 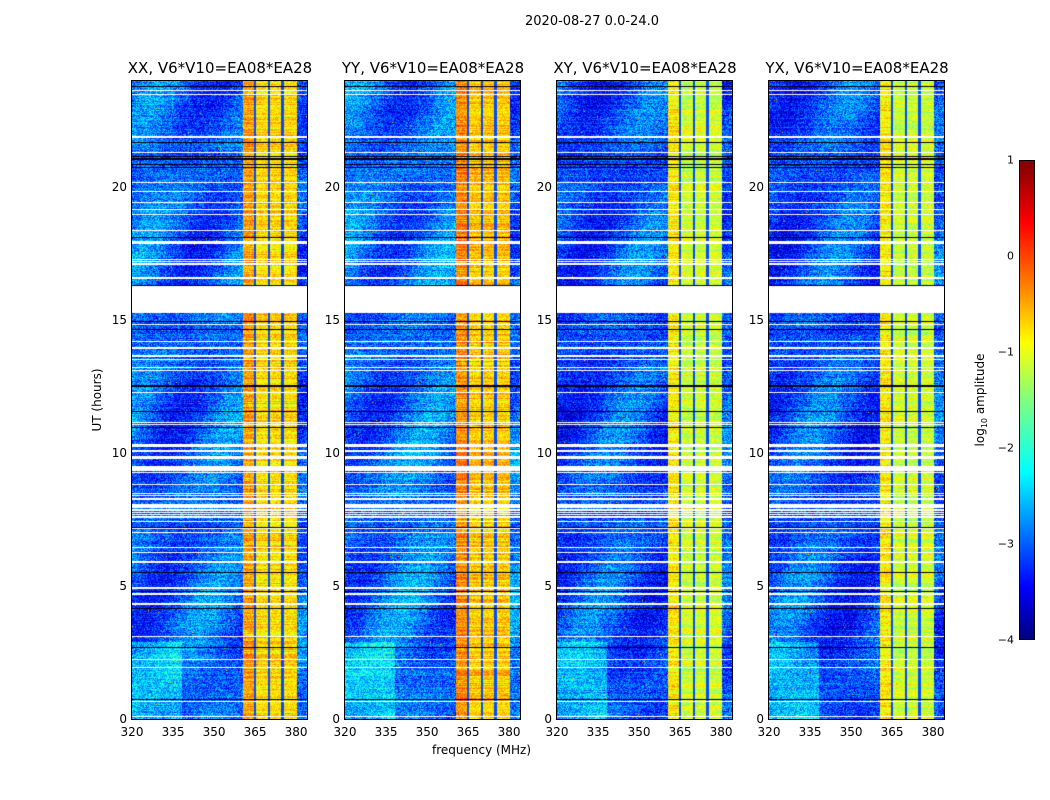 I want to click on colorbar-label: log10 amplitude, so click(x=981, y=400).